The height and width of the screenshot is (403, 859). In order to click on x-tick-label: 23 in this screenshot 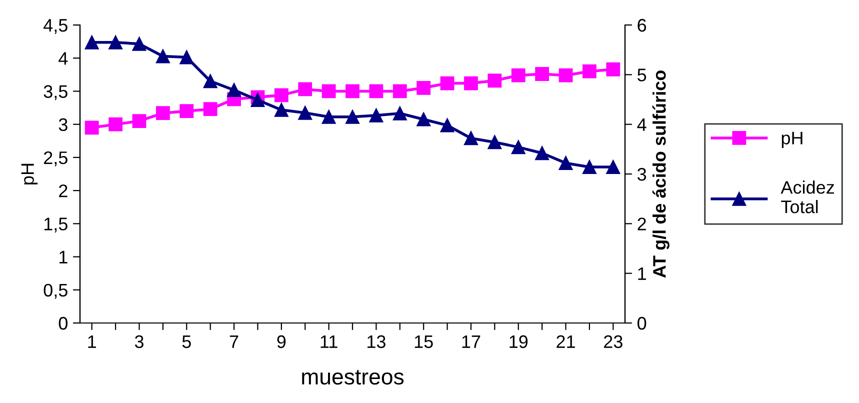, I will do `click(613, 341)`.